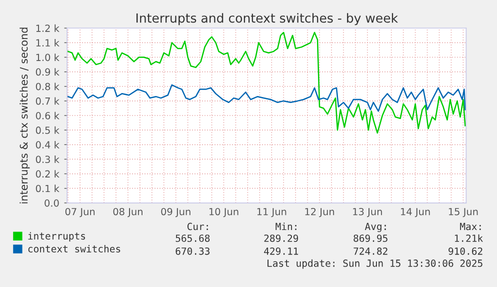 The height and width of the screenshot is (287, 497). What do you see at coordinates (48, 160) in the screenshot?
I see `y-tick-label: 0.3 k` at bounding box center [48, 160].